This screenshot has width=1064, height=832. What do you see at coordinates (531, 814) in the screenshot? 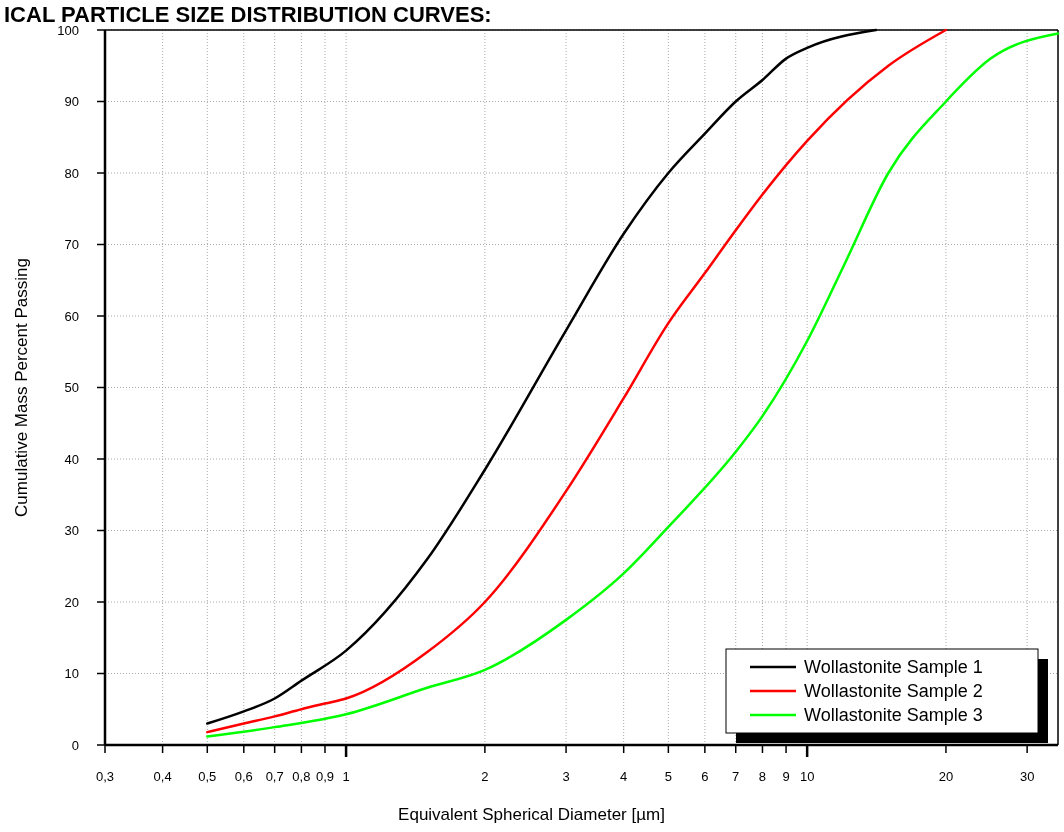
I see `x-axis-title: Equivalent Spherical Diameter [µm]` at bounding box center [531, 814].